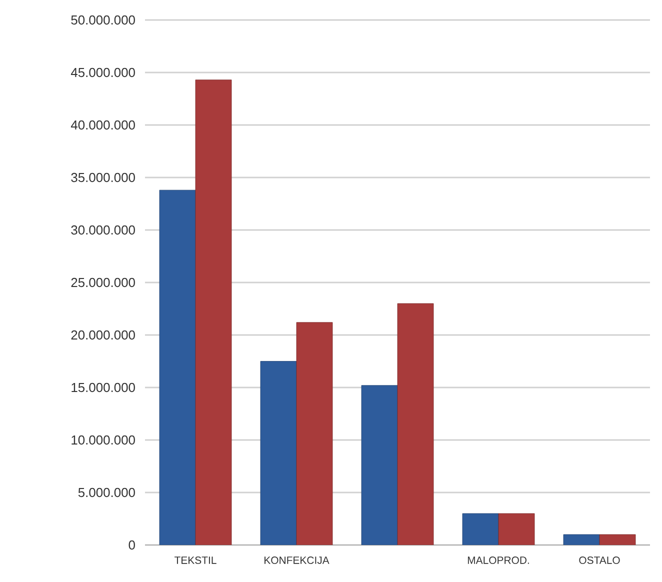 The height and width of the screenshot is (582, 662). I want to click on y-tick-label: 40.000.000, so click(102, 125).